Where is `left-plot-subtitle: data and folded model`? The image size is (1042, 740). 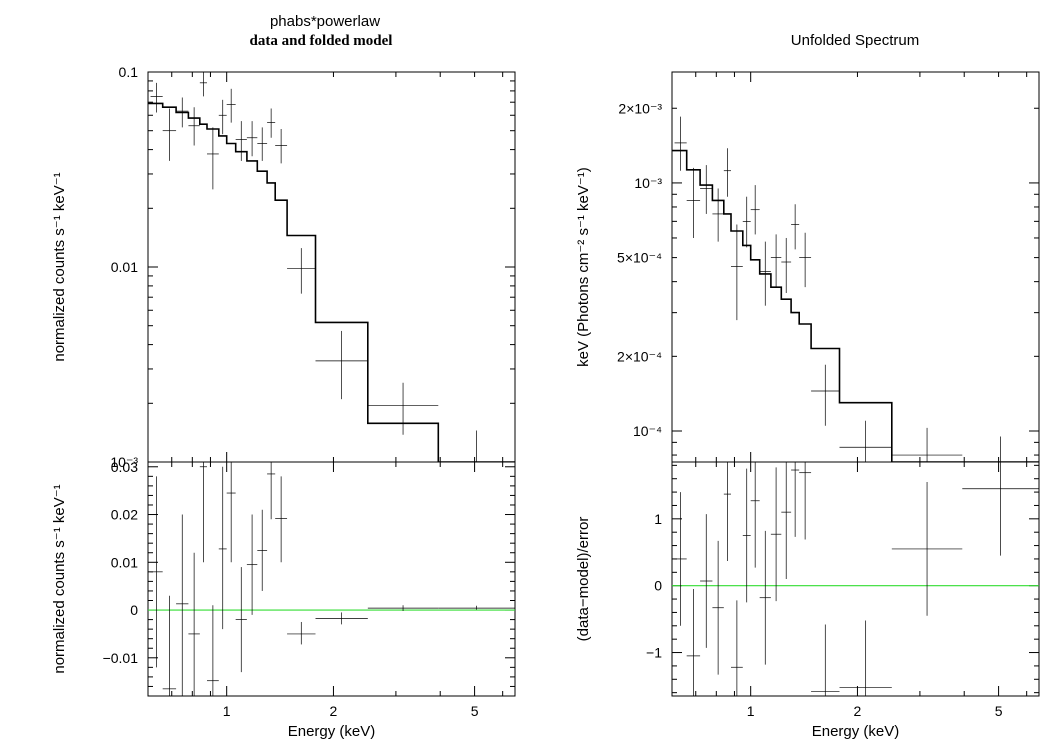
left-plot-subtitle: data and folded model is located at coordinates (321, 41).